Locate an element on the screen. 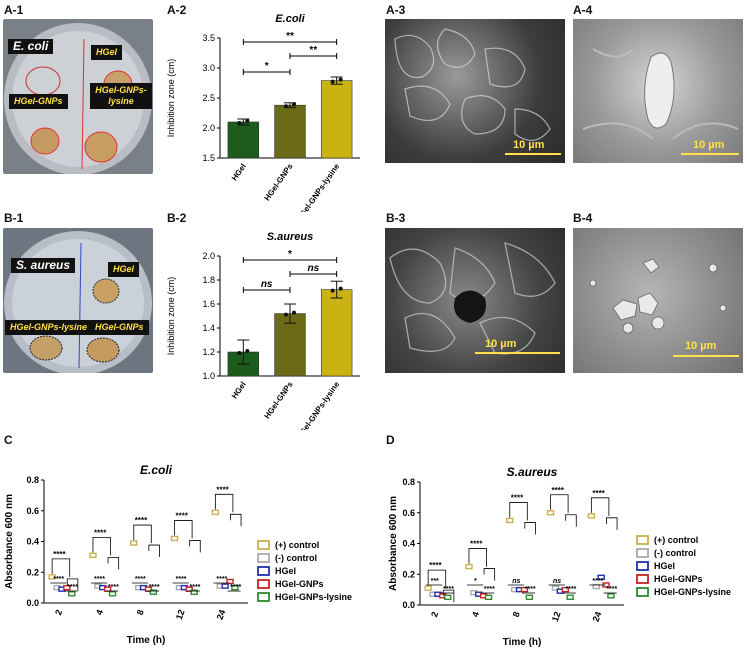 The width and height of the screenshot is (747, 649). d-legend-label: (+) control is located at coordinates (676, 540).